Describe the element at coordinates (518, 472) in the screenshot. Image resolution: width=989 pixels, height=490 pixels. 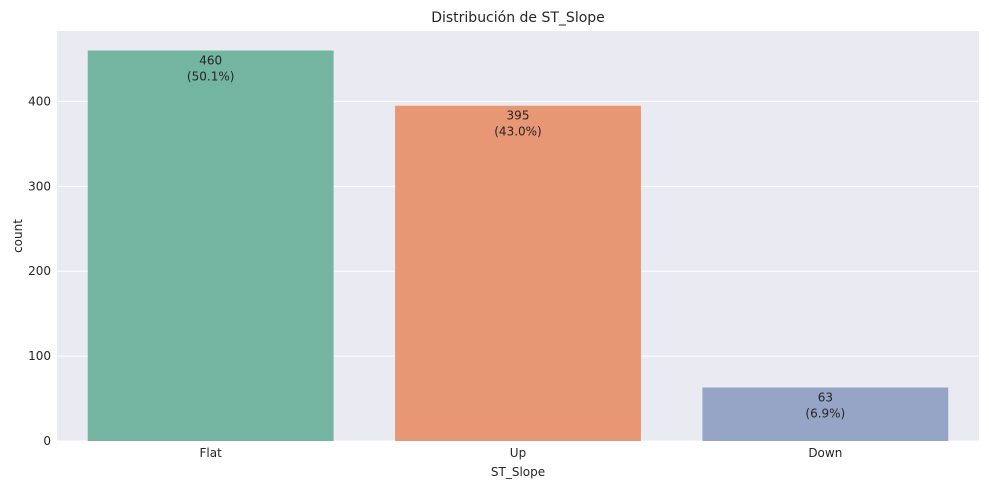
I see `x-axis-label: ST_Slope` at that location.